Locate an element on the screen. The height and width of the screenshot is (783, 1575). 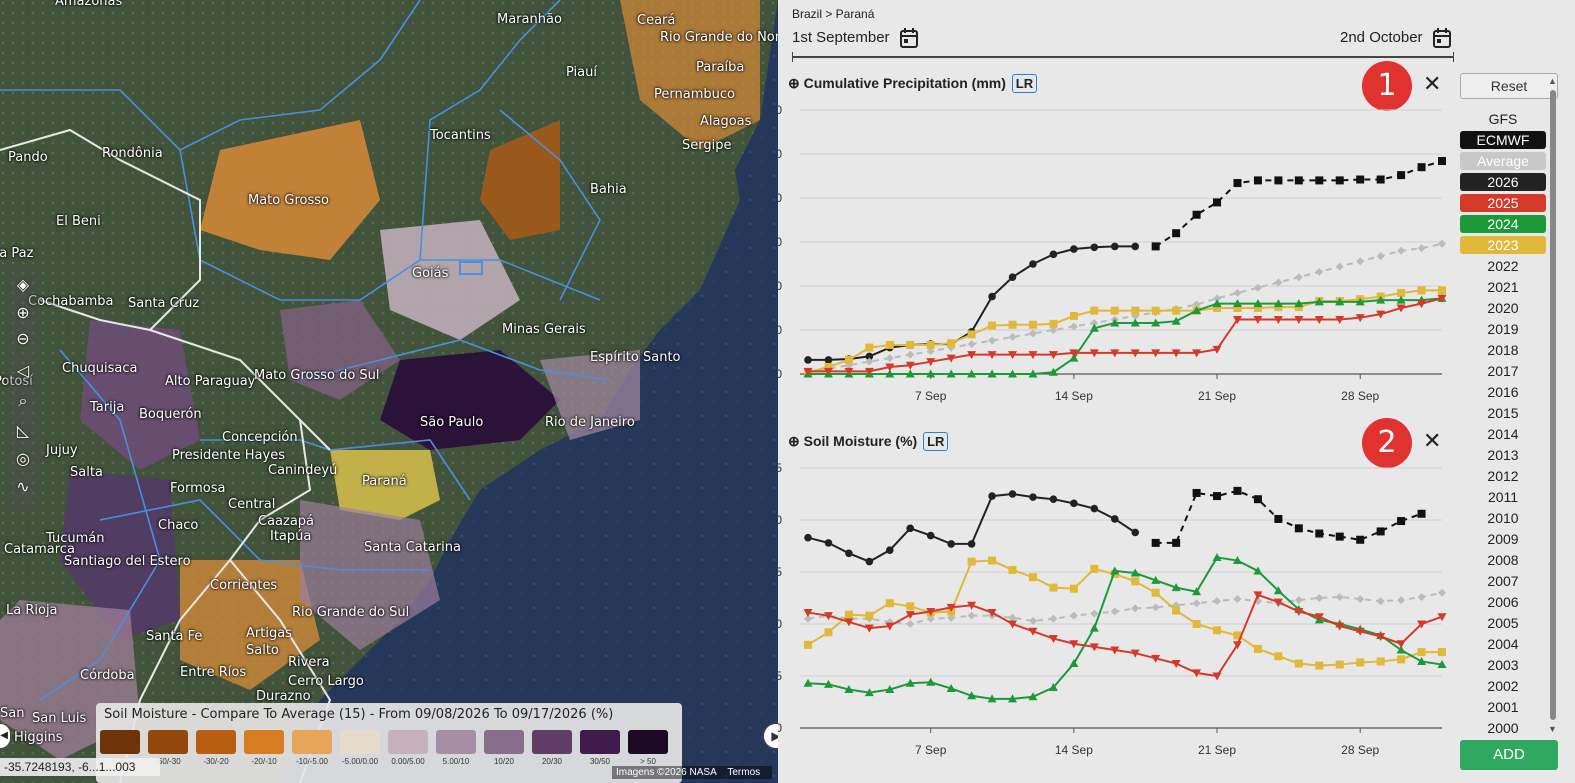
scrollbar-thumb is located at coordinates (1553, 405).